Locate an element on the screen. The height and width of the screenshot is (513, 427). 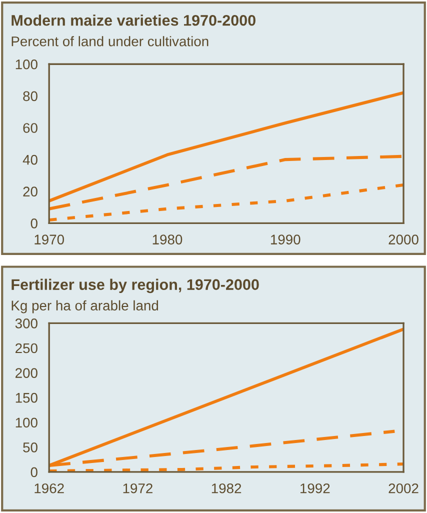
x-tick-label: 1970 is located at coordinates (49, 239).